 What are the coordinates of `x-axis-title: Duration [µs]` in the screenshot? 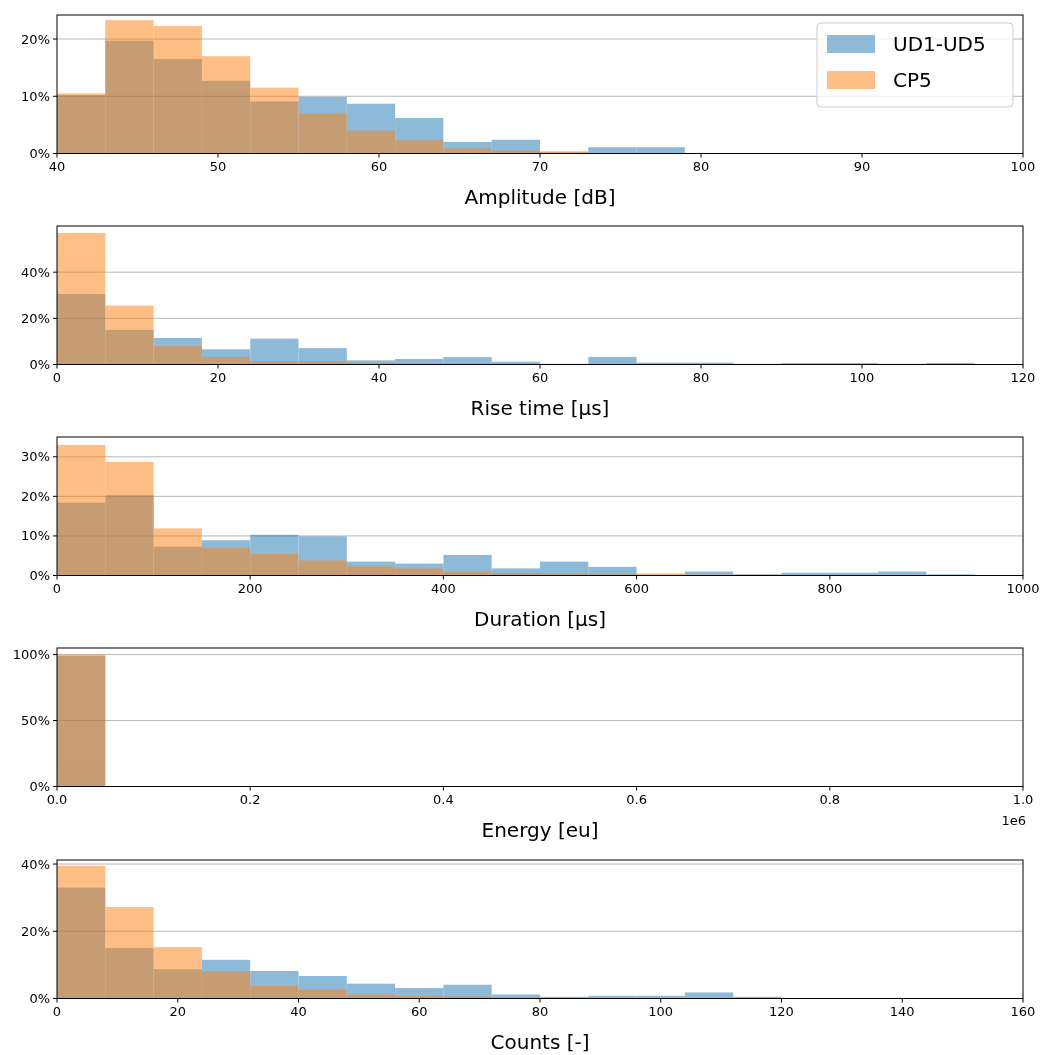 It's located at (540, 618).